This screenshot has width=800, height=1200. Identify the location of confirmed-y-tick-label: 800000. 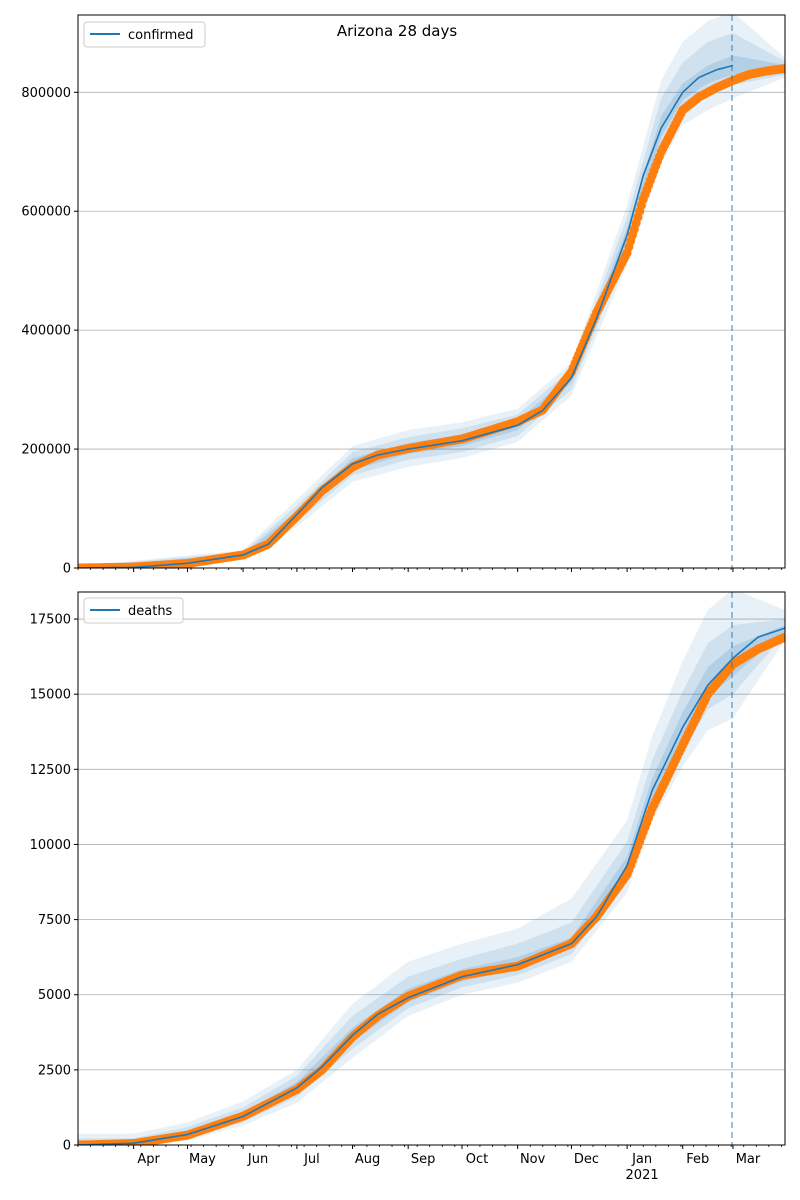
(46, 93).